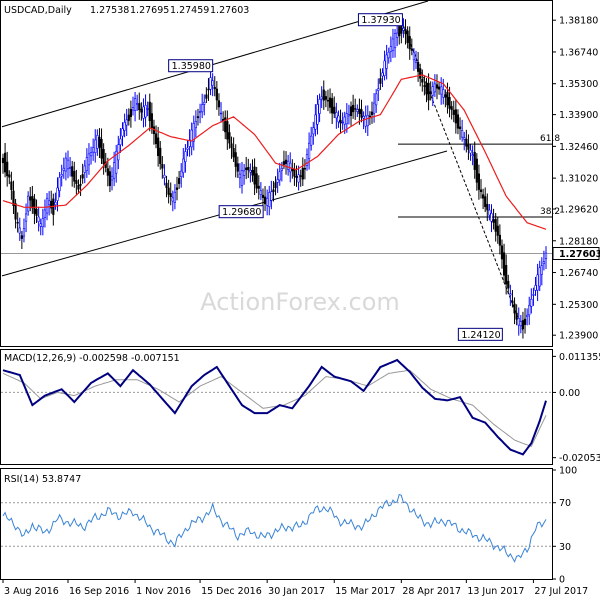 This screenshot has width=600, height=604. Describe the element at coordinates (480, 334) in the screenshot. I see `key-level-box` at that location.